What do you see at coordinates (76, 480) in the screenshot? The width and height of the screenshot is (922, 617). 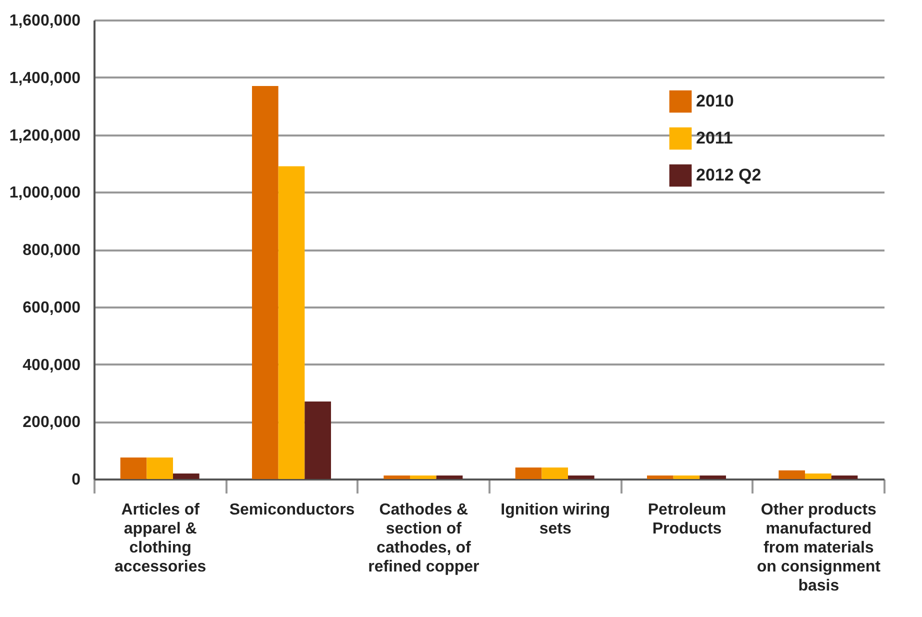 I see `y-tick-label: 0` at bounding box center [76, 480].